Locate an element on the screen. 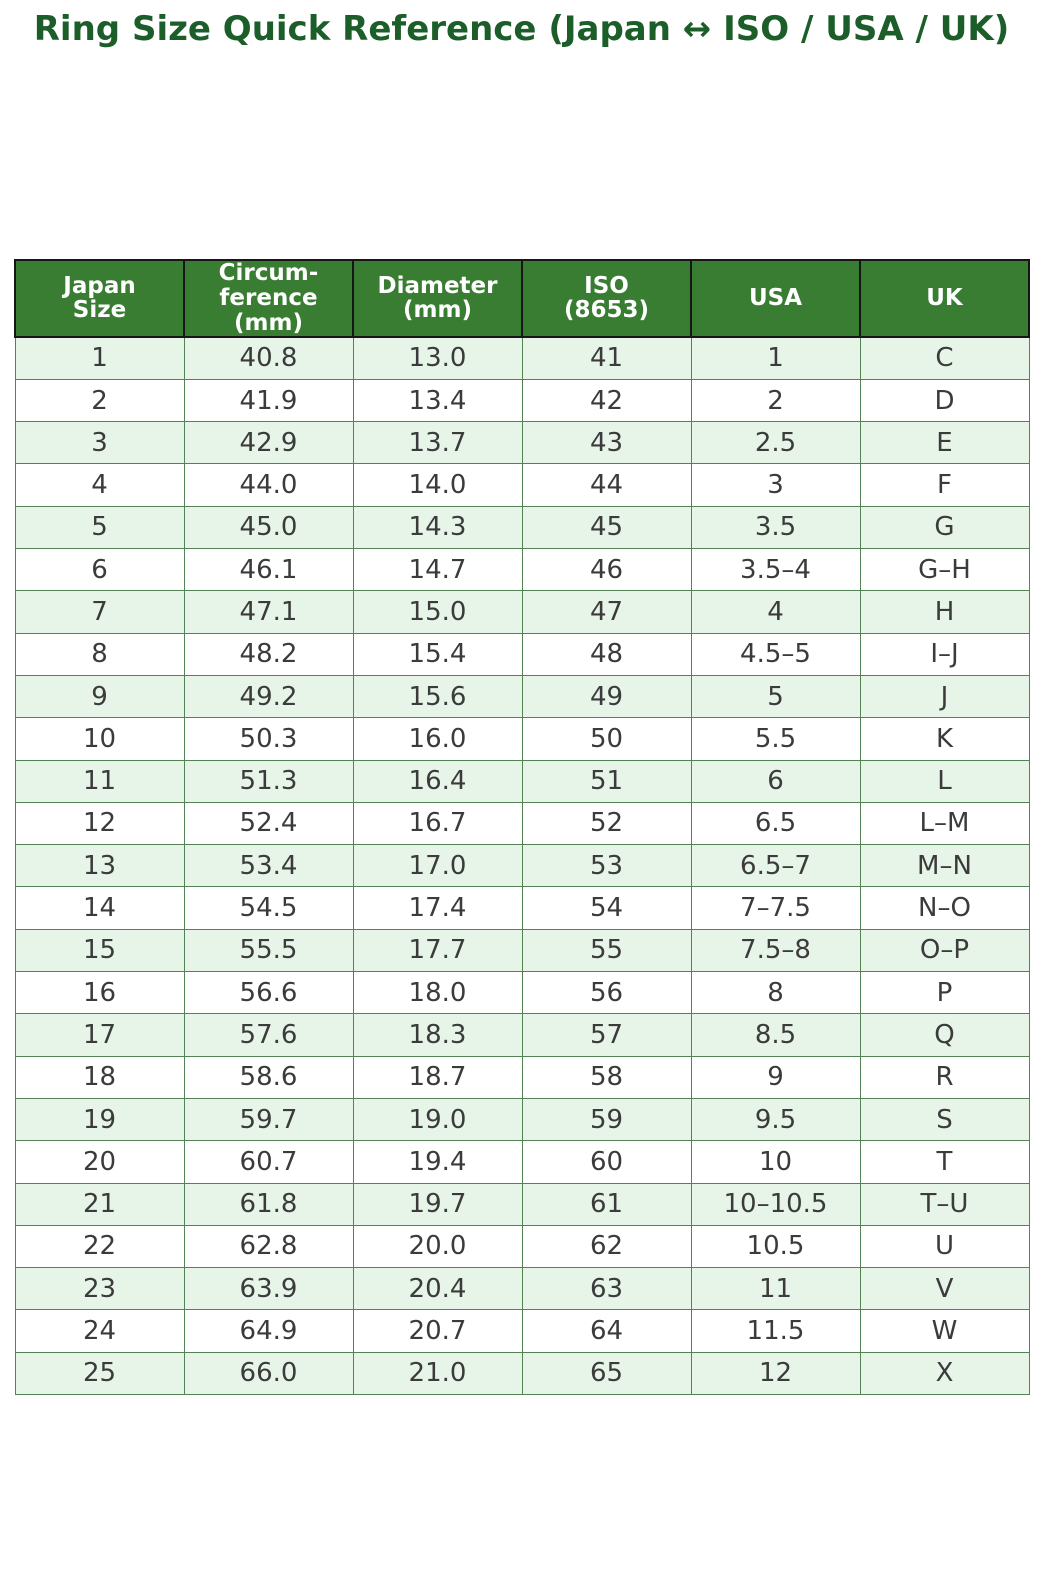  table-cell: 55 is located at coordinates (606, 950).